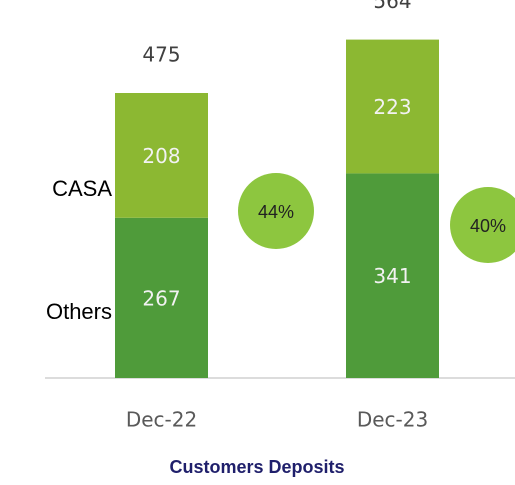  What do you see at coordinates (488, 226) in the screenshot?
I see `share-label: 40%` at bounding box center [488, 226].